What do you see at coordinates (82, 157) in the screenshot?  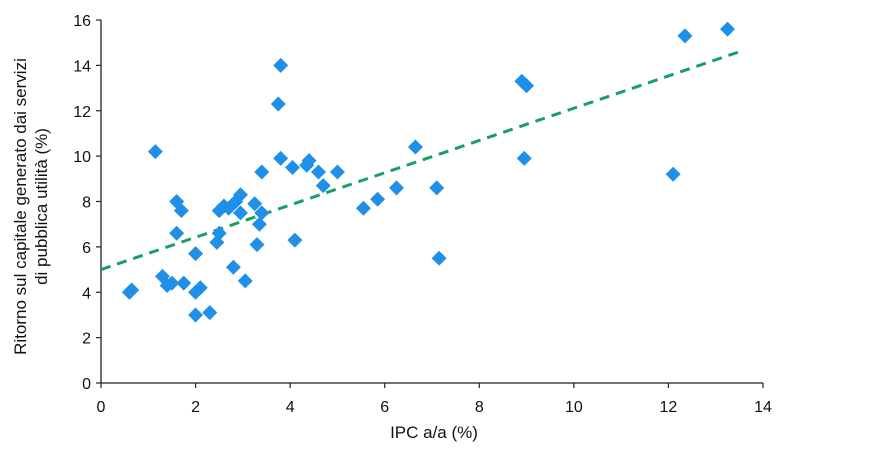 I see `y-tick-label: 10` at bounding box center [82, 157].